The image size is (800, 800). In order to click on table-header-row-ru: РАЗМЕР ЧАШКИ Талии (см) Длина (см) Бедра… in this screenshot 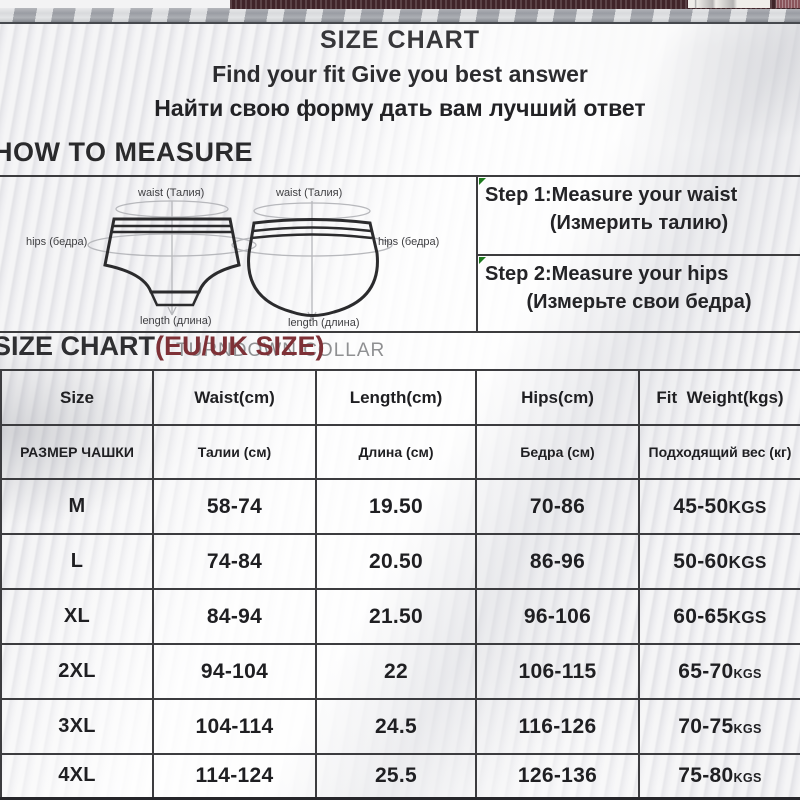, I will do `click(400, 452)`.